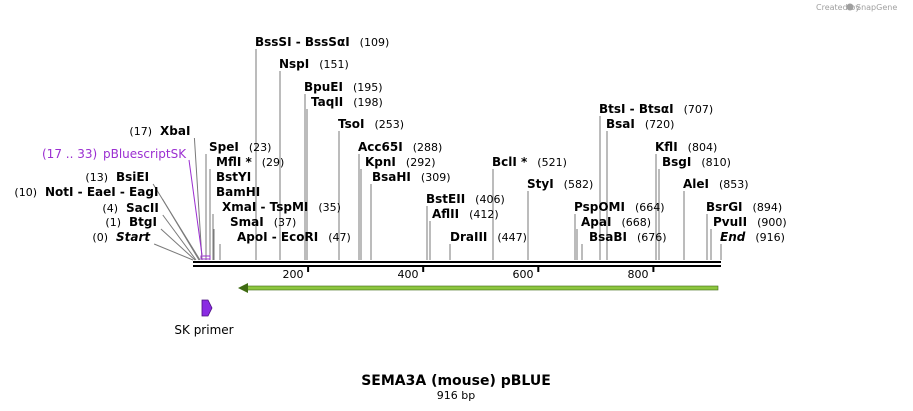  Describe the element at coordinates (696, 184) in the screenshot. I see `enzyme-name: AleI` at that location.